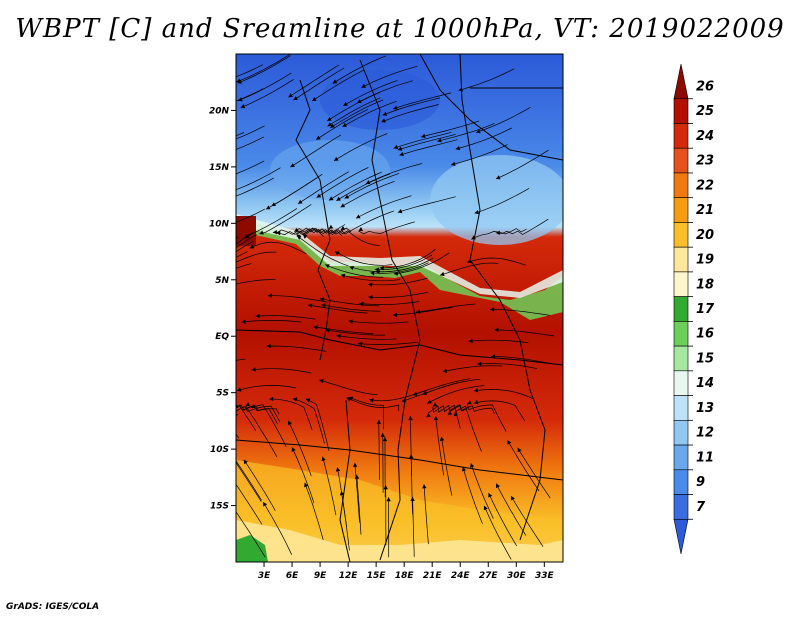 The width and height of the screenshot is (800, 618). What do you see at coordinates (545, 576) in the screenshot?
I see `lon-tick-label: 33E` at bounding box center [545, 576].